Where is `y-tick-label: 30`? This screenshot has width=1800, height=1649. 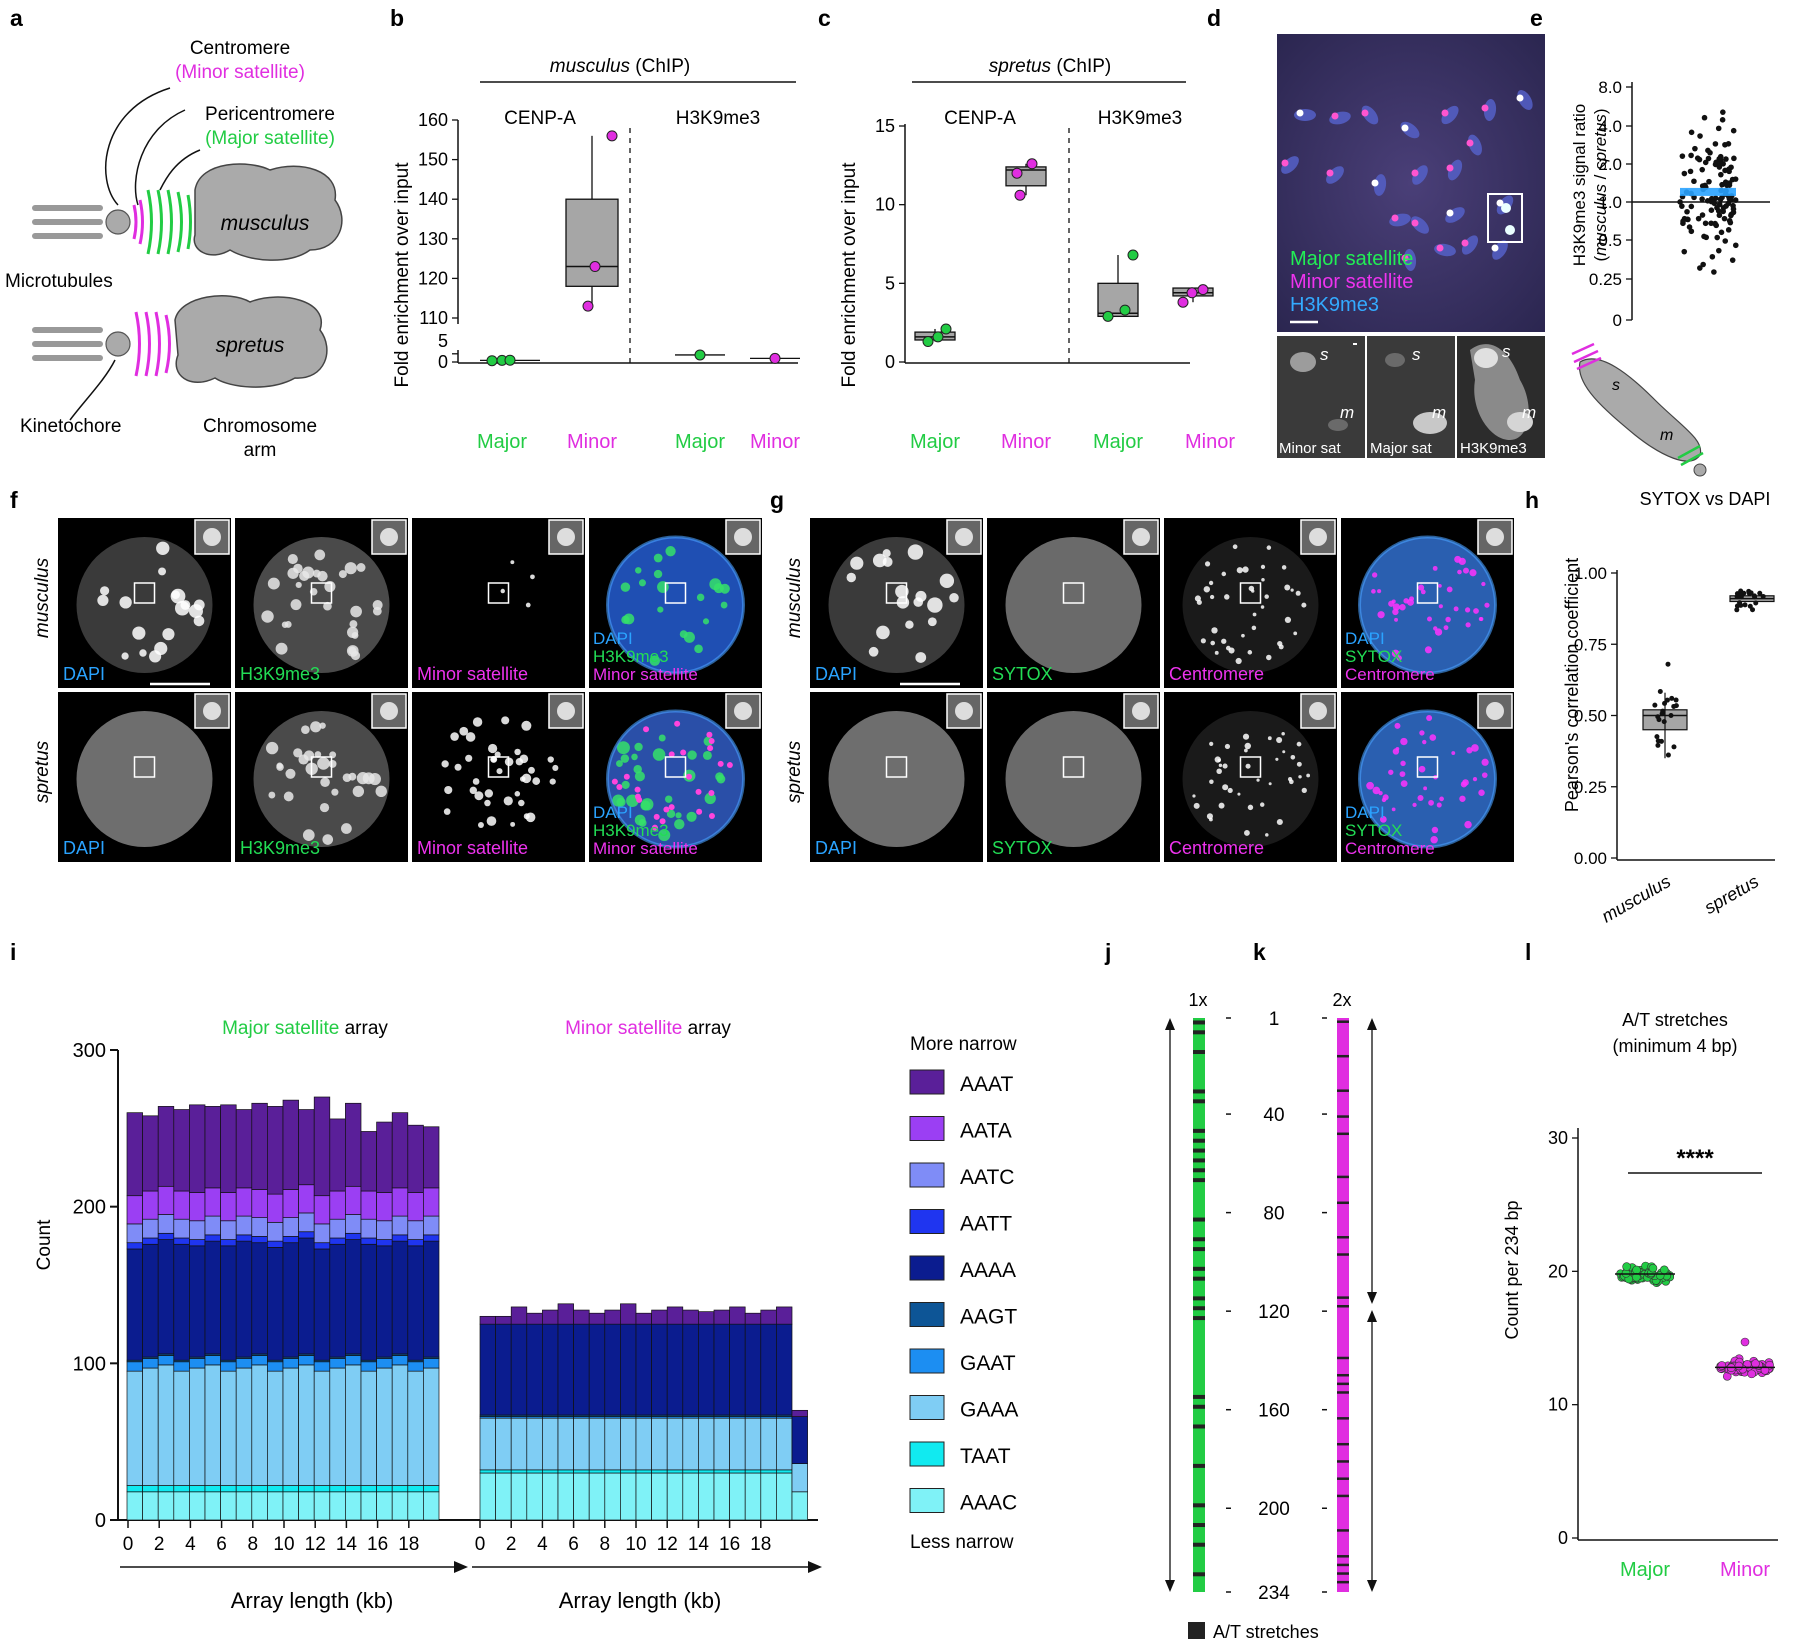
y-tick-label: 30 is located at coordinates (1558, 1138).